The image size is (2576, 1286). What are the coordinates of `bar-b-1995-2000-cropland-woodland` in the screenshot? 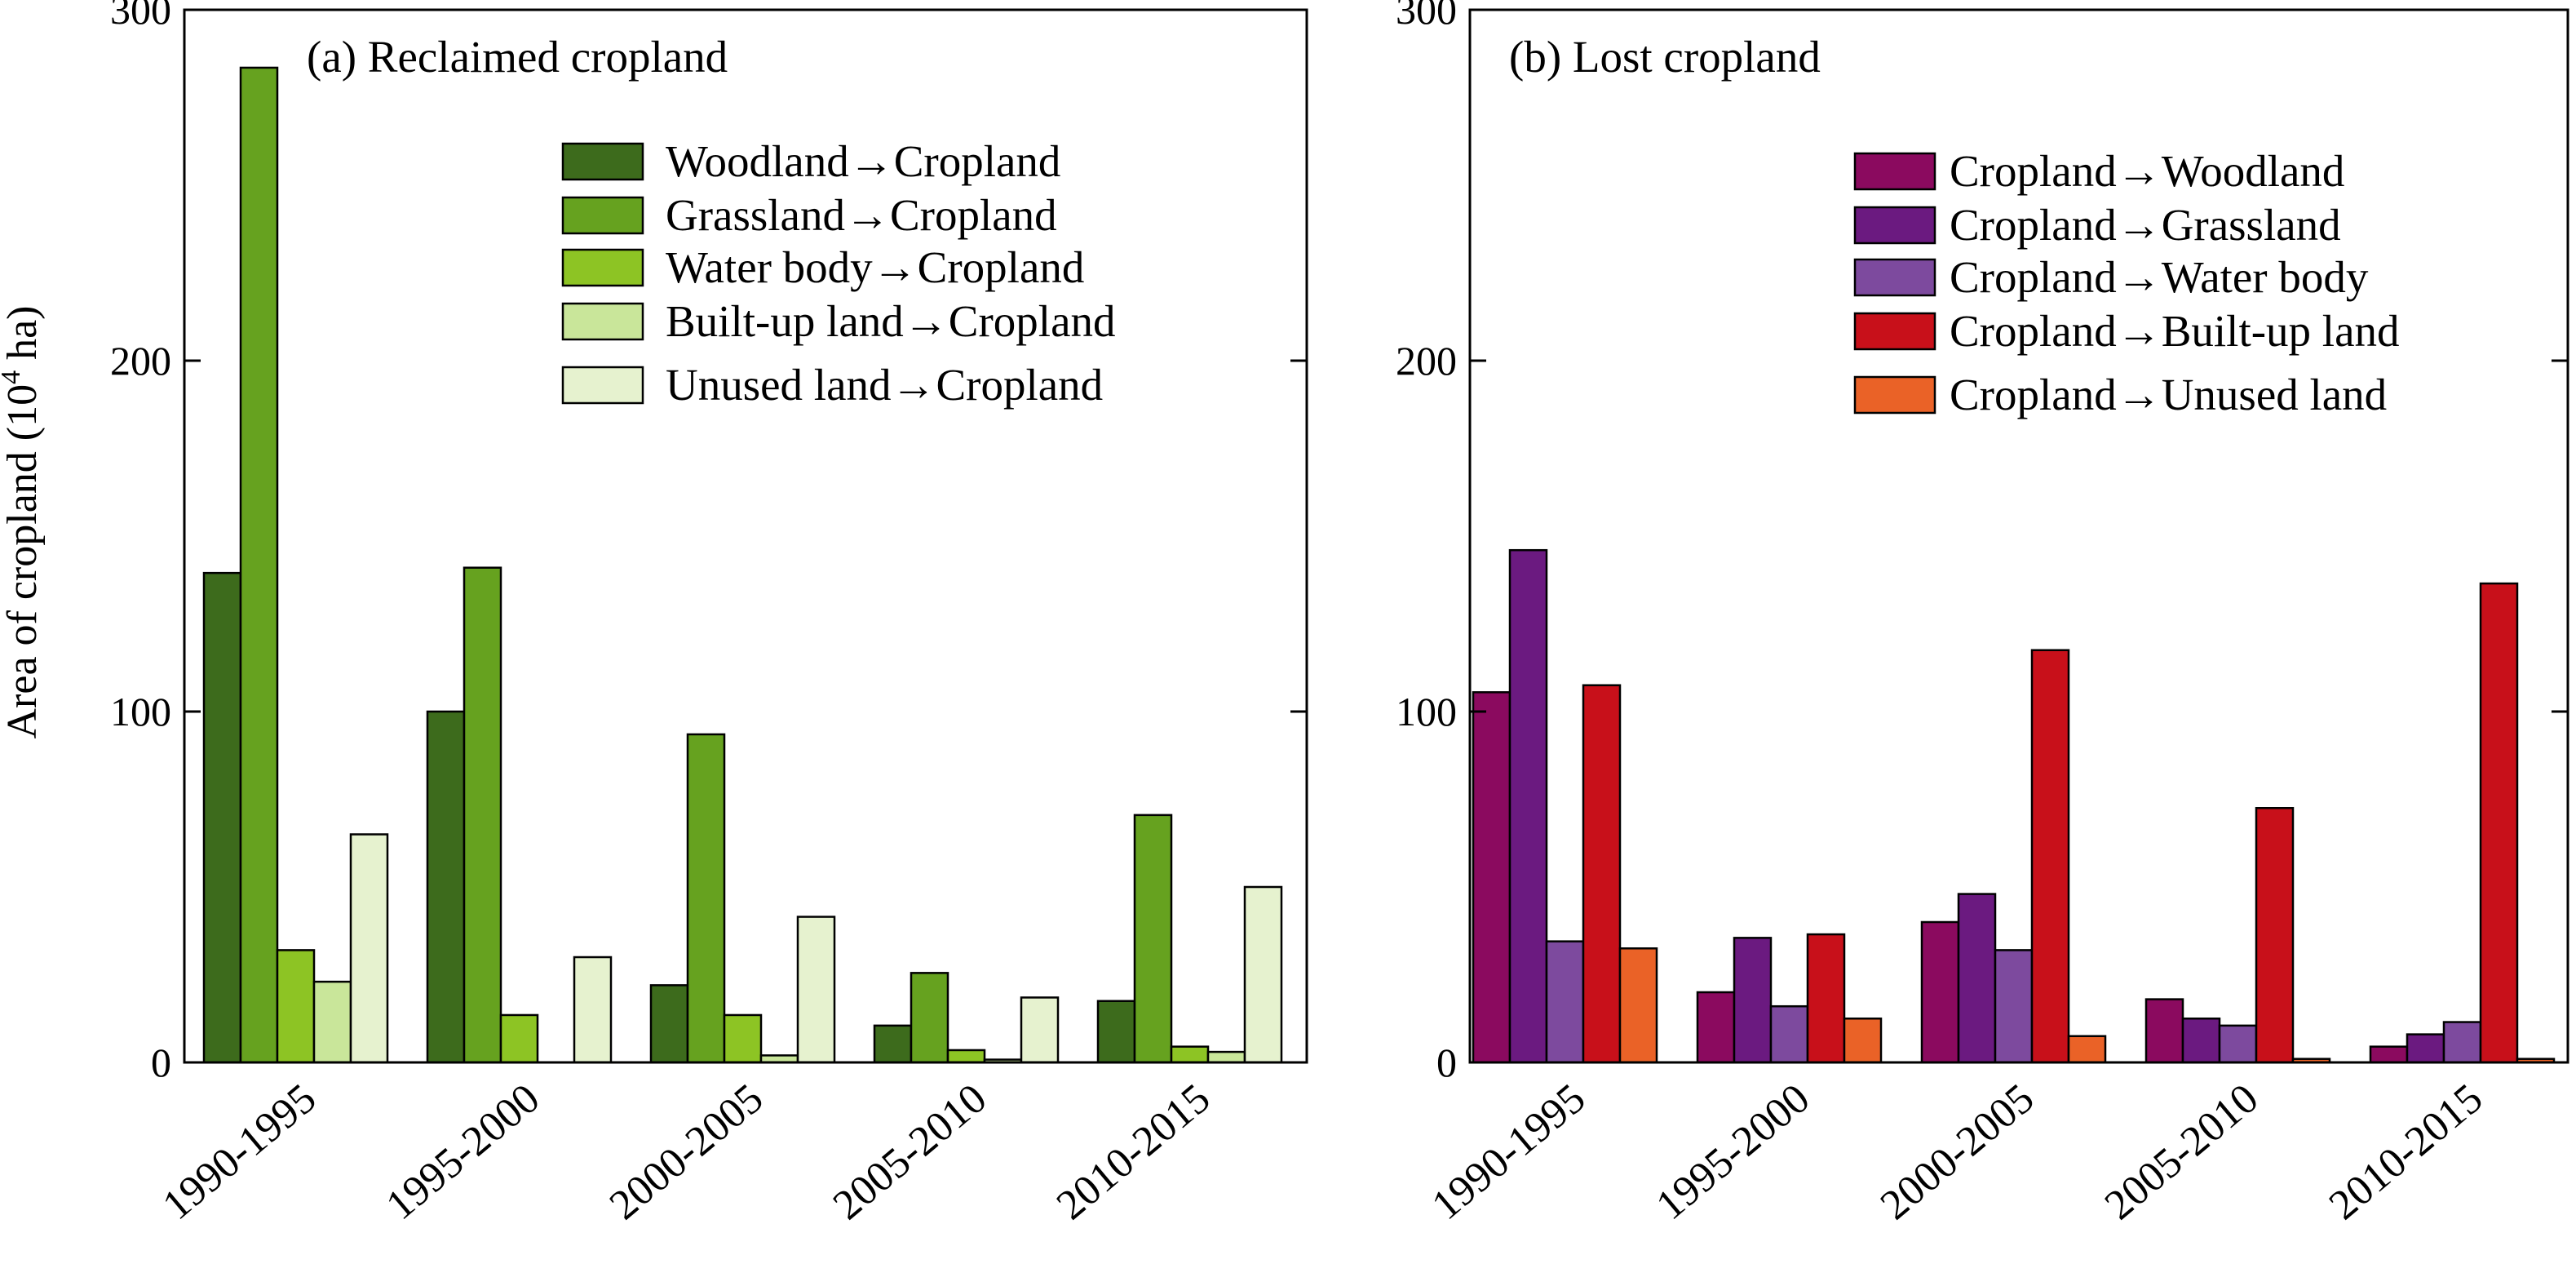 It's located at (1716, 1027).